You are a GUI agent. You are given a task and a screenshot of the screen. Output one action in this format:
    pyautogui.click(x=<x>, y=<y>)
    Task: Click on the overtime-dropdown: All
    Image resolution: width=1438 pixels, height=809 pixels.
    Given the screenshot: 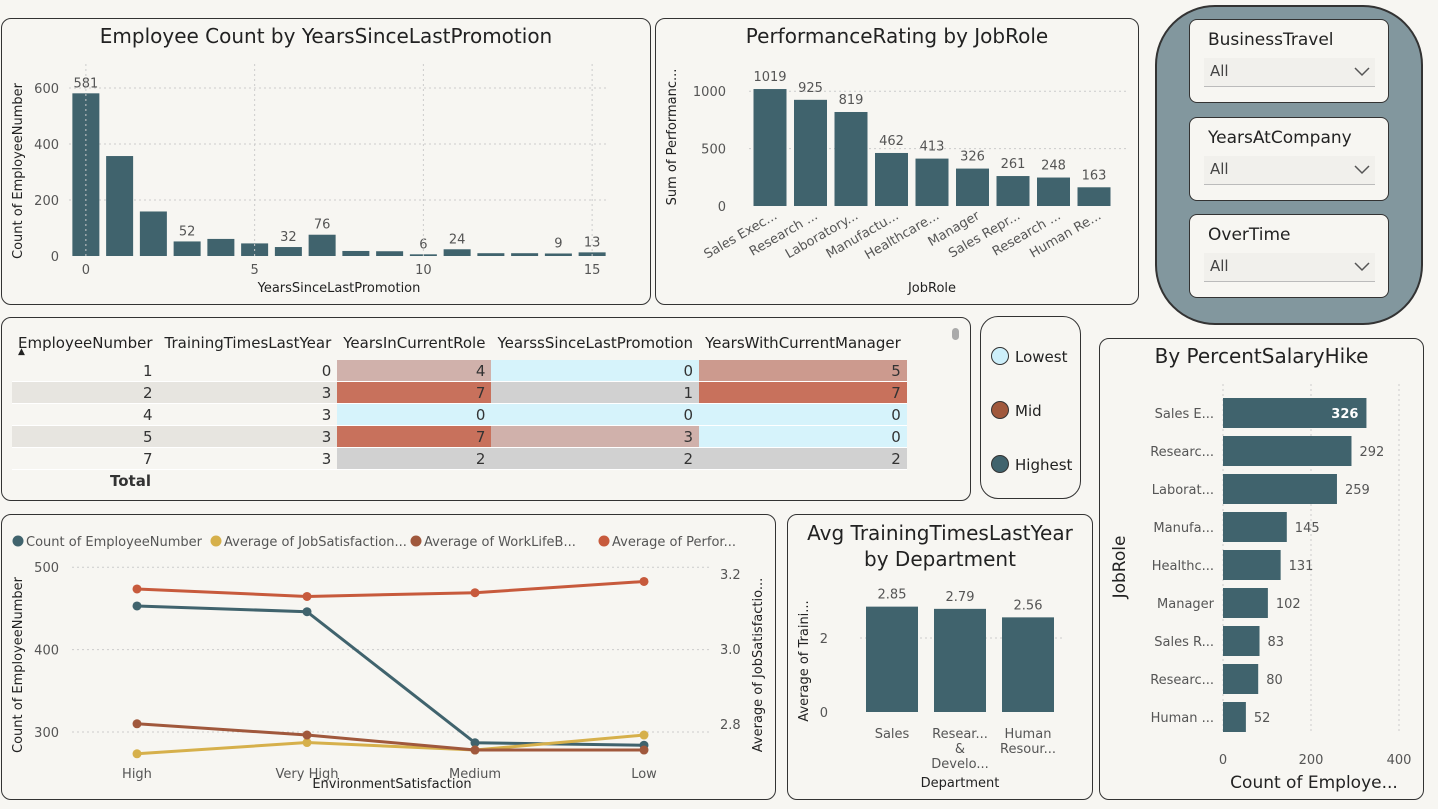 What is the action you would take?
    pyautogui.click(x=1289, y=267)
    